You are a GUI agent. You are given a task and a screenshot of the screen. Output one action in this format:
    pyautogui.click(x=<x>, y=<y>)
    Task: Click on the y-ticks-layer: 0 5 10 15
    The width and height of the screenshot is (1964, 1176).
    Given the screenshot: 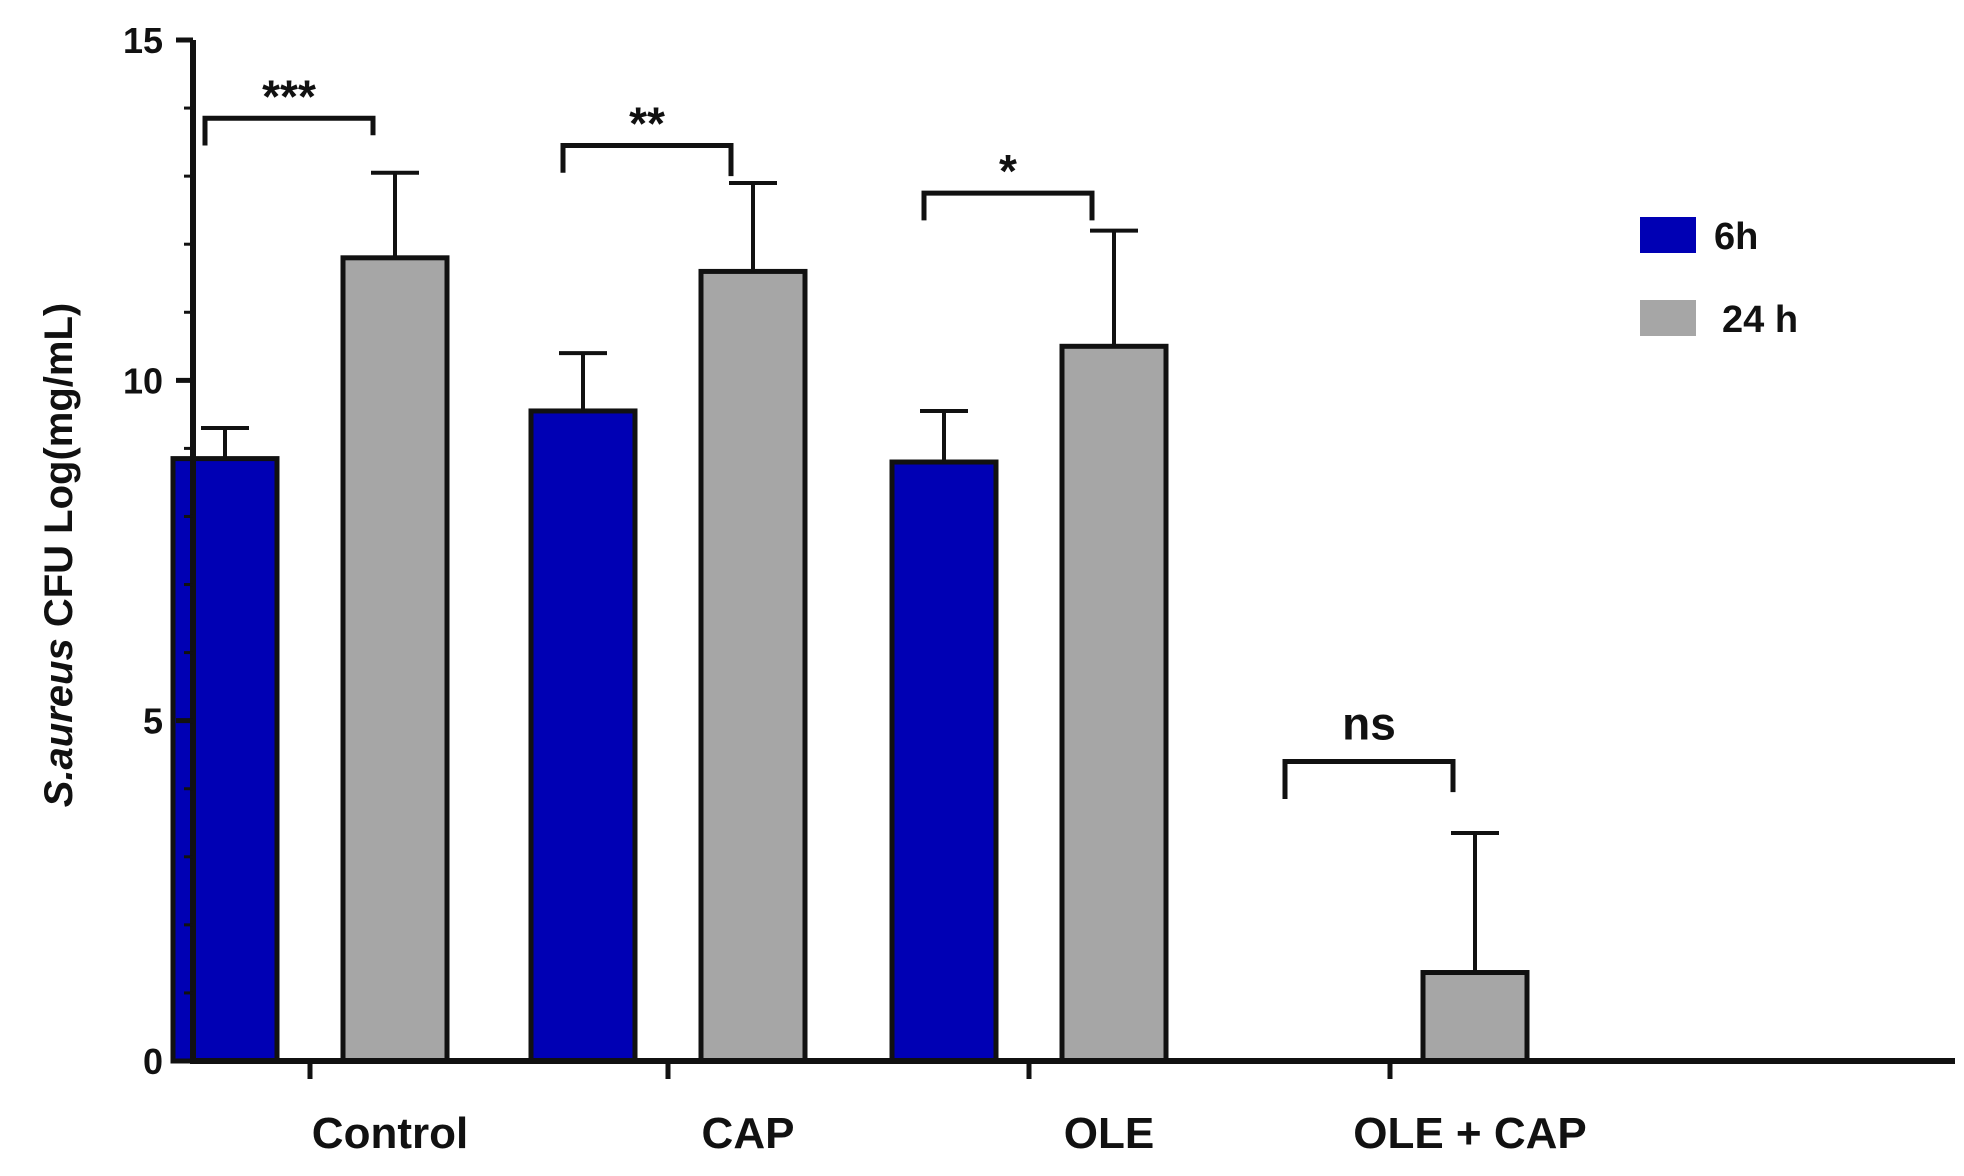 What is the action you would take?
    pyautogui.click(x=158, y=551)
    